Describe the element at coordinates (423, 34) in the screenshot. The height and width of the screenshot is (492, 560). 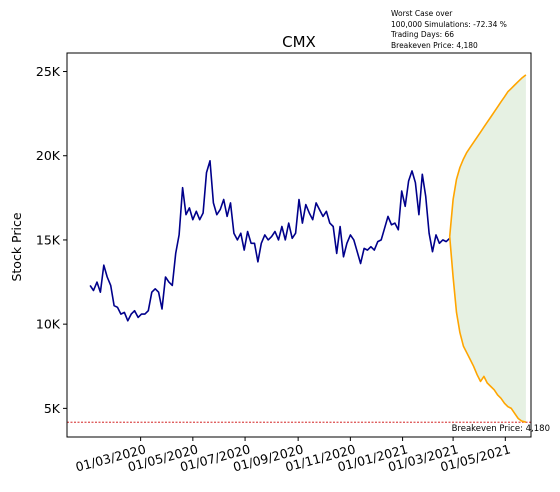
I see `annotation-line: Trading Days: 66` at that location.